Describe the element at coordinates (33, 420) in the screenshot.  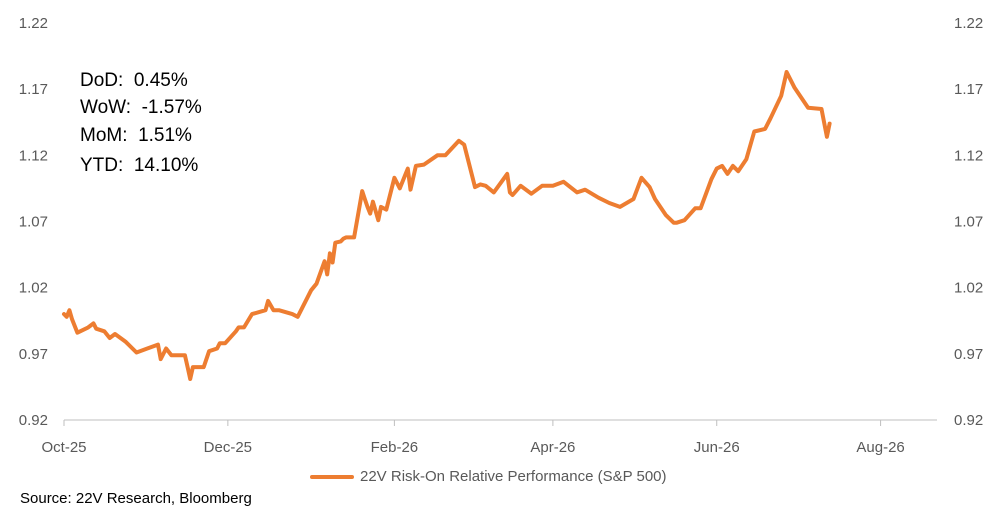
I see `y-tick-label-left: 0.92` at that location.